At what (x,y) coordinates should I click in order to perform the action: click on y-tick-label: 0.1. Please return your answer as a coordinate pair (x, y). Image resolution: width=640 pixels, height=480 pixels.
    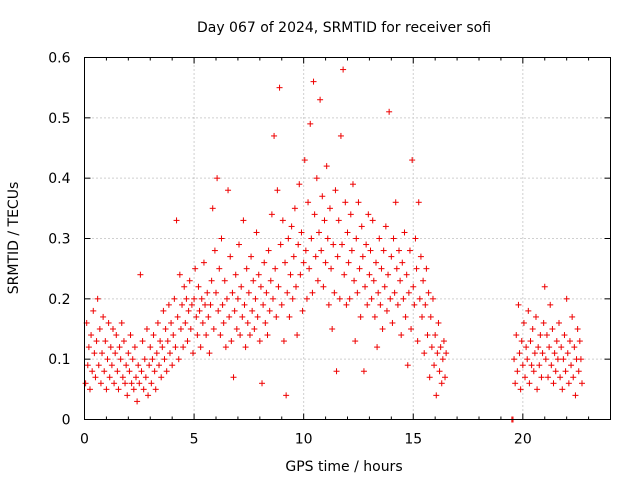
    Looking at the image, I should click on (59, 360).